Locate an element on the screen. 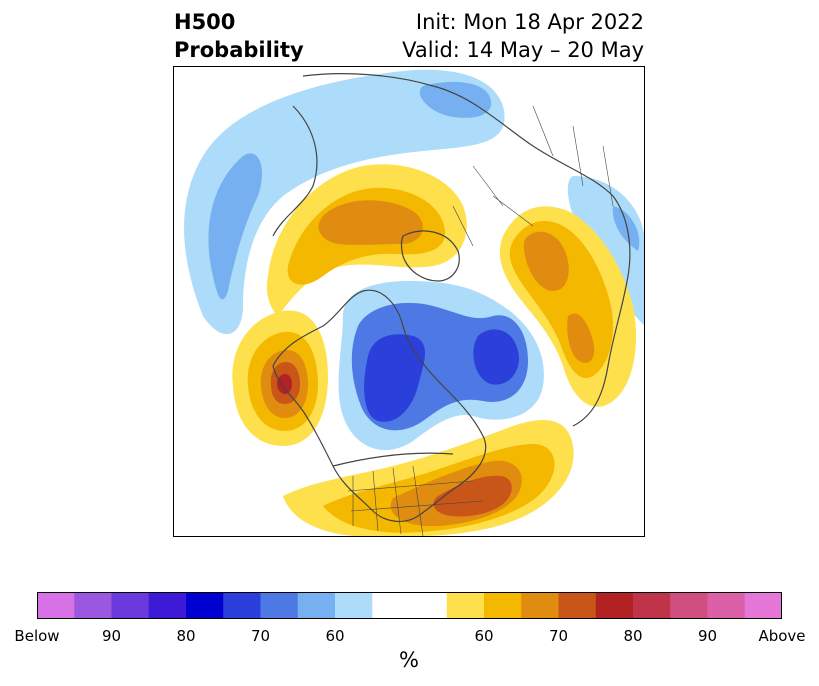 The width and height of the screenshot is (819, 686). colorbar-tick-label: Above is located at coordinates (782, 636).